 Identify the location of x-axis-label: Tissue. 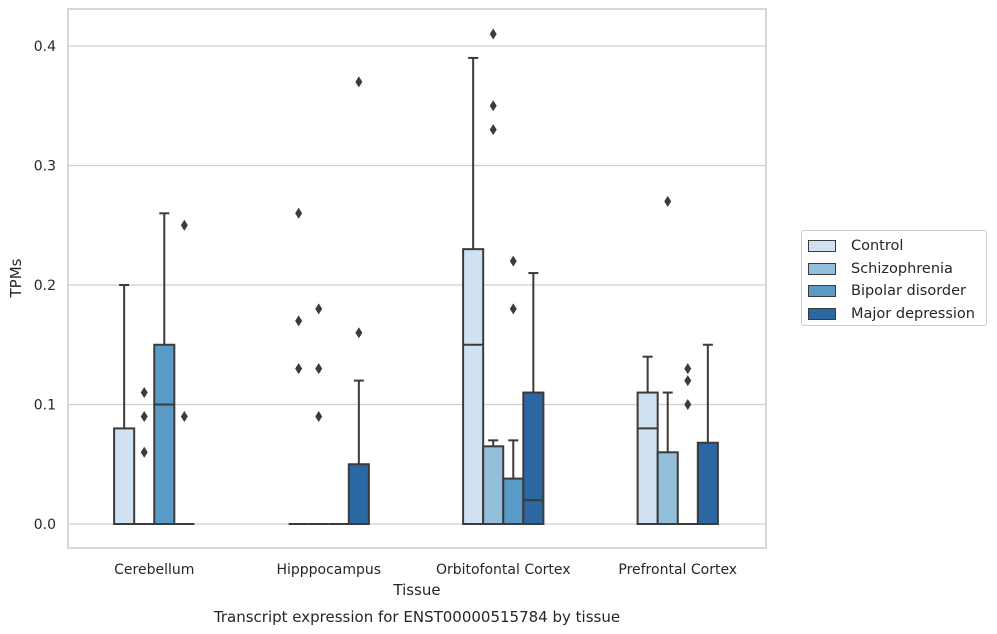
(416, 590).